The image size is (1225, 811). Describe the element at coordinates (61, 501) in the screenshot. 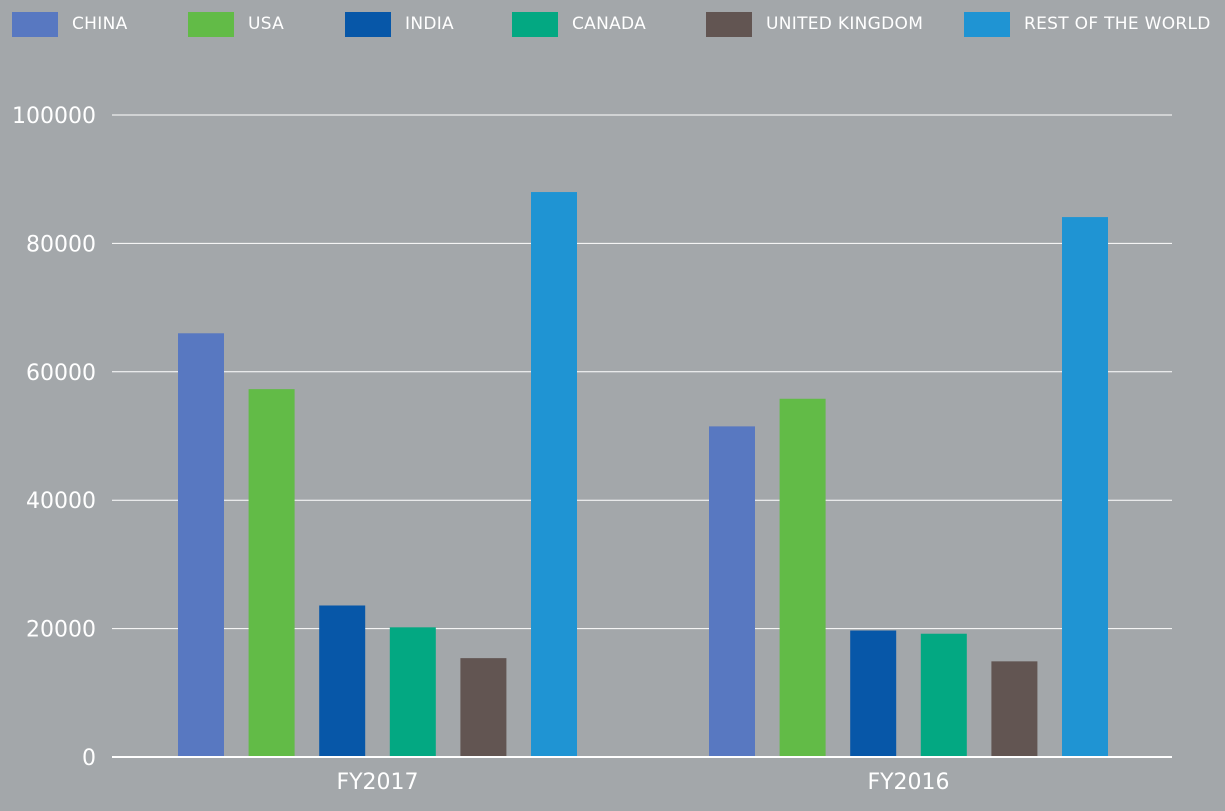

I see `y-tick-label: 40000` at that location.